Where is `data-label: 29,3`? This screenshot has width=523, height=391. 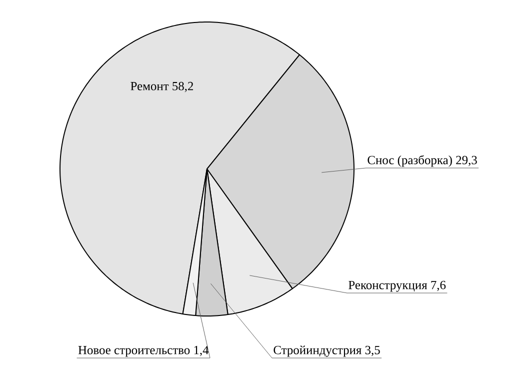
data-label: 29,3 is located at coordinates (466, 161).